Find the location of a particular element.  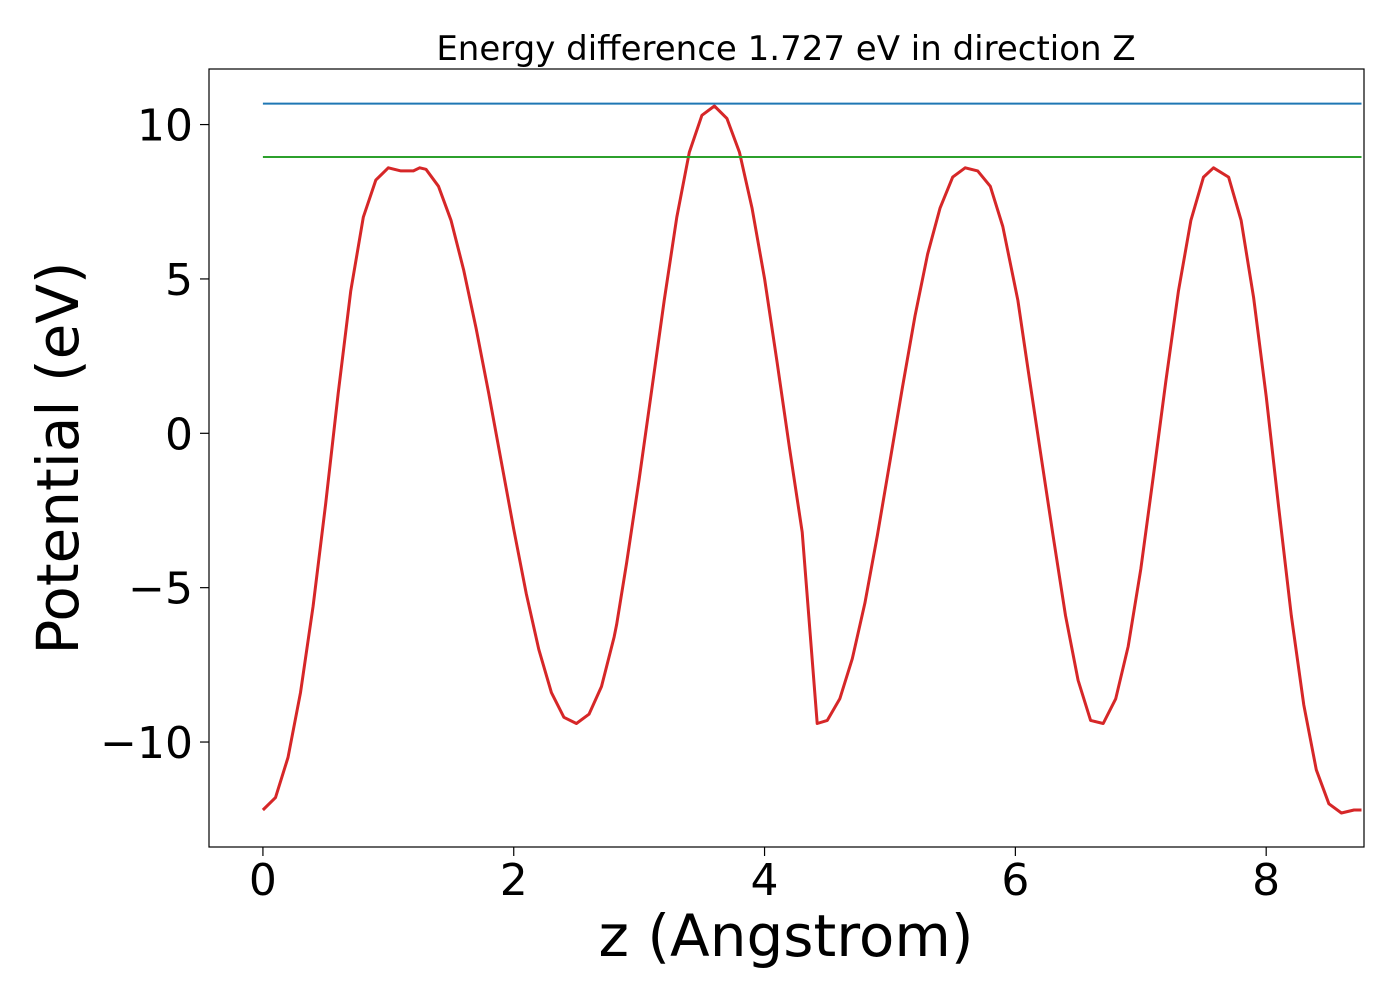

x-tick-label: 6 is located at coordinates (1015, 880).